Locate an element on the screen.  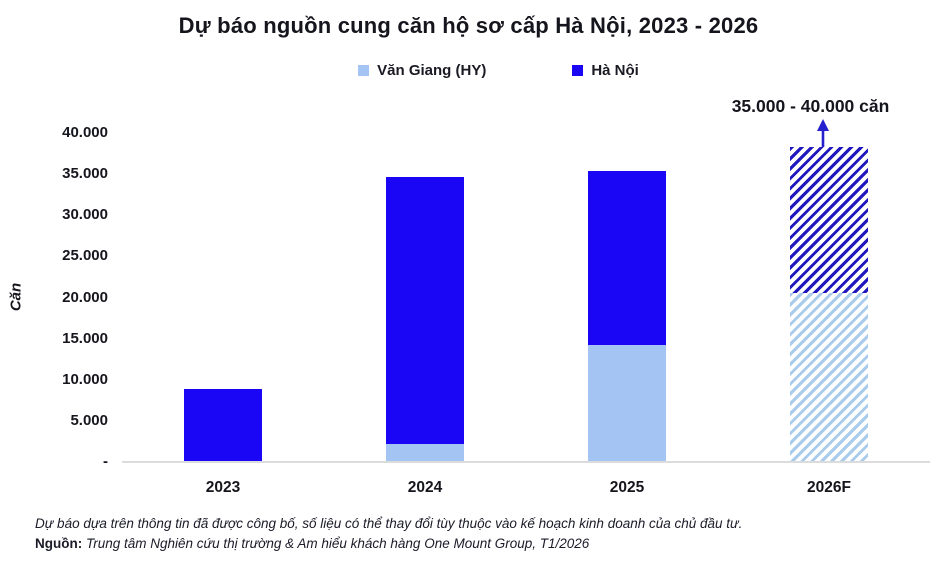
x-axis-label: 2025 is located at coordinates (627, 487).